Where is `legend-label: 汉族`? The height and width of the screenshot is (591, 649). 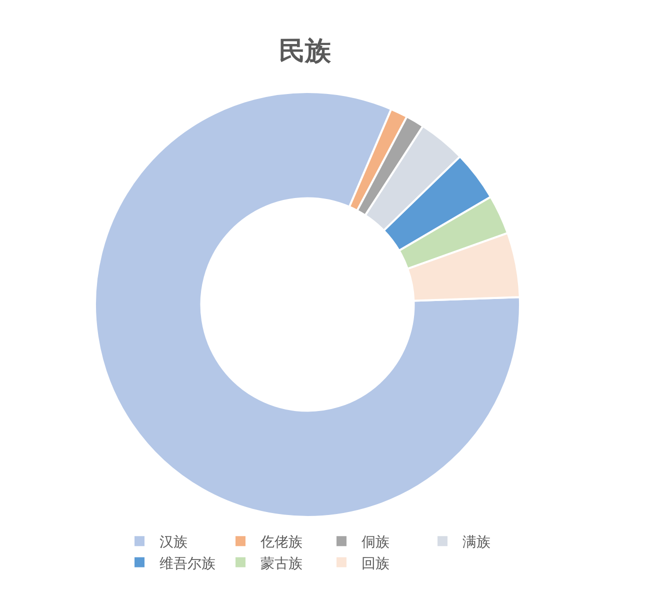
legend-label: 汉族 is located at coordinates (174, 542).